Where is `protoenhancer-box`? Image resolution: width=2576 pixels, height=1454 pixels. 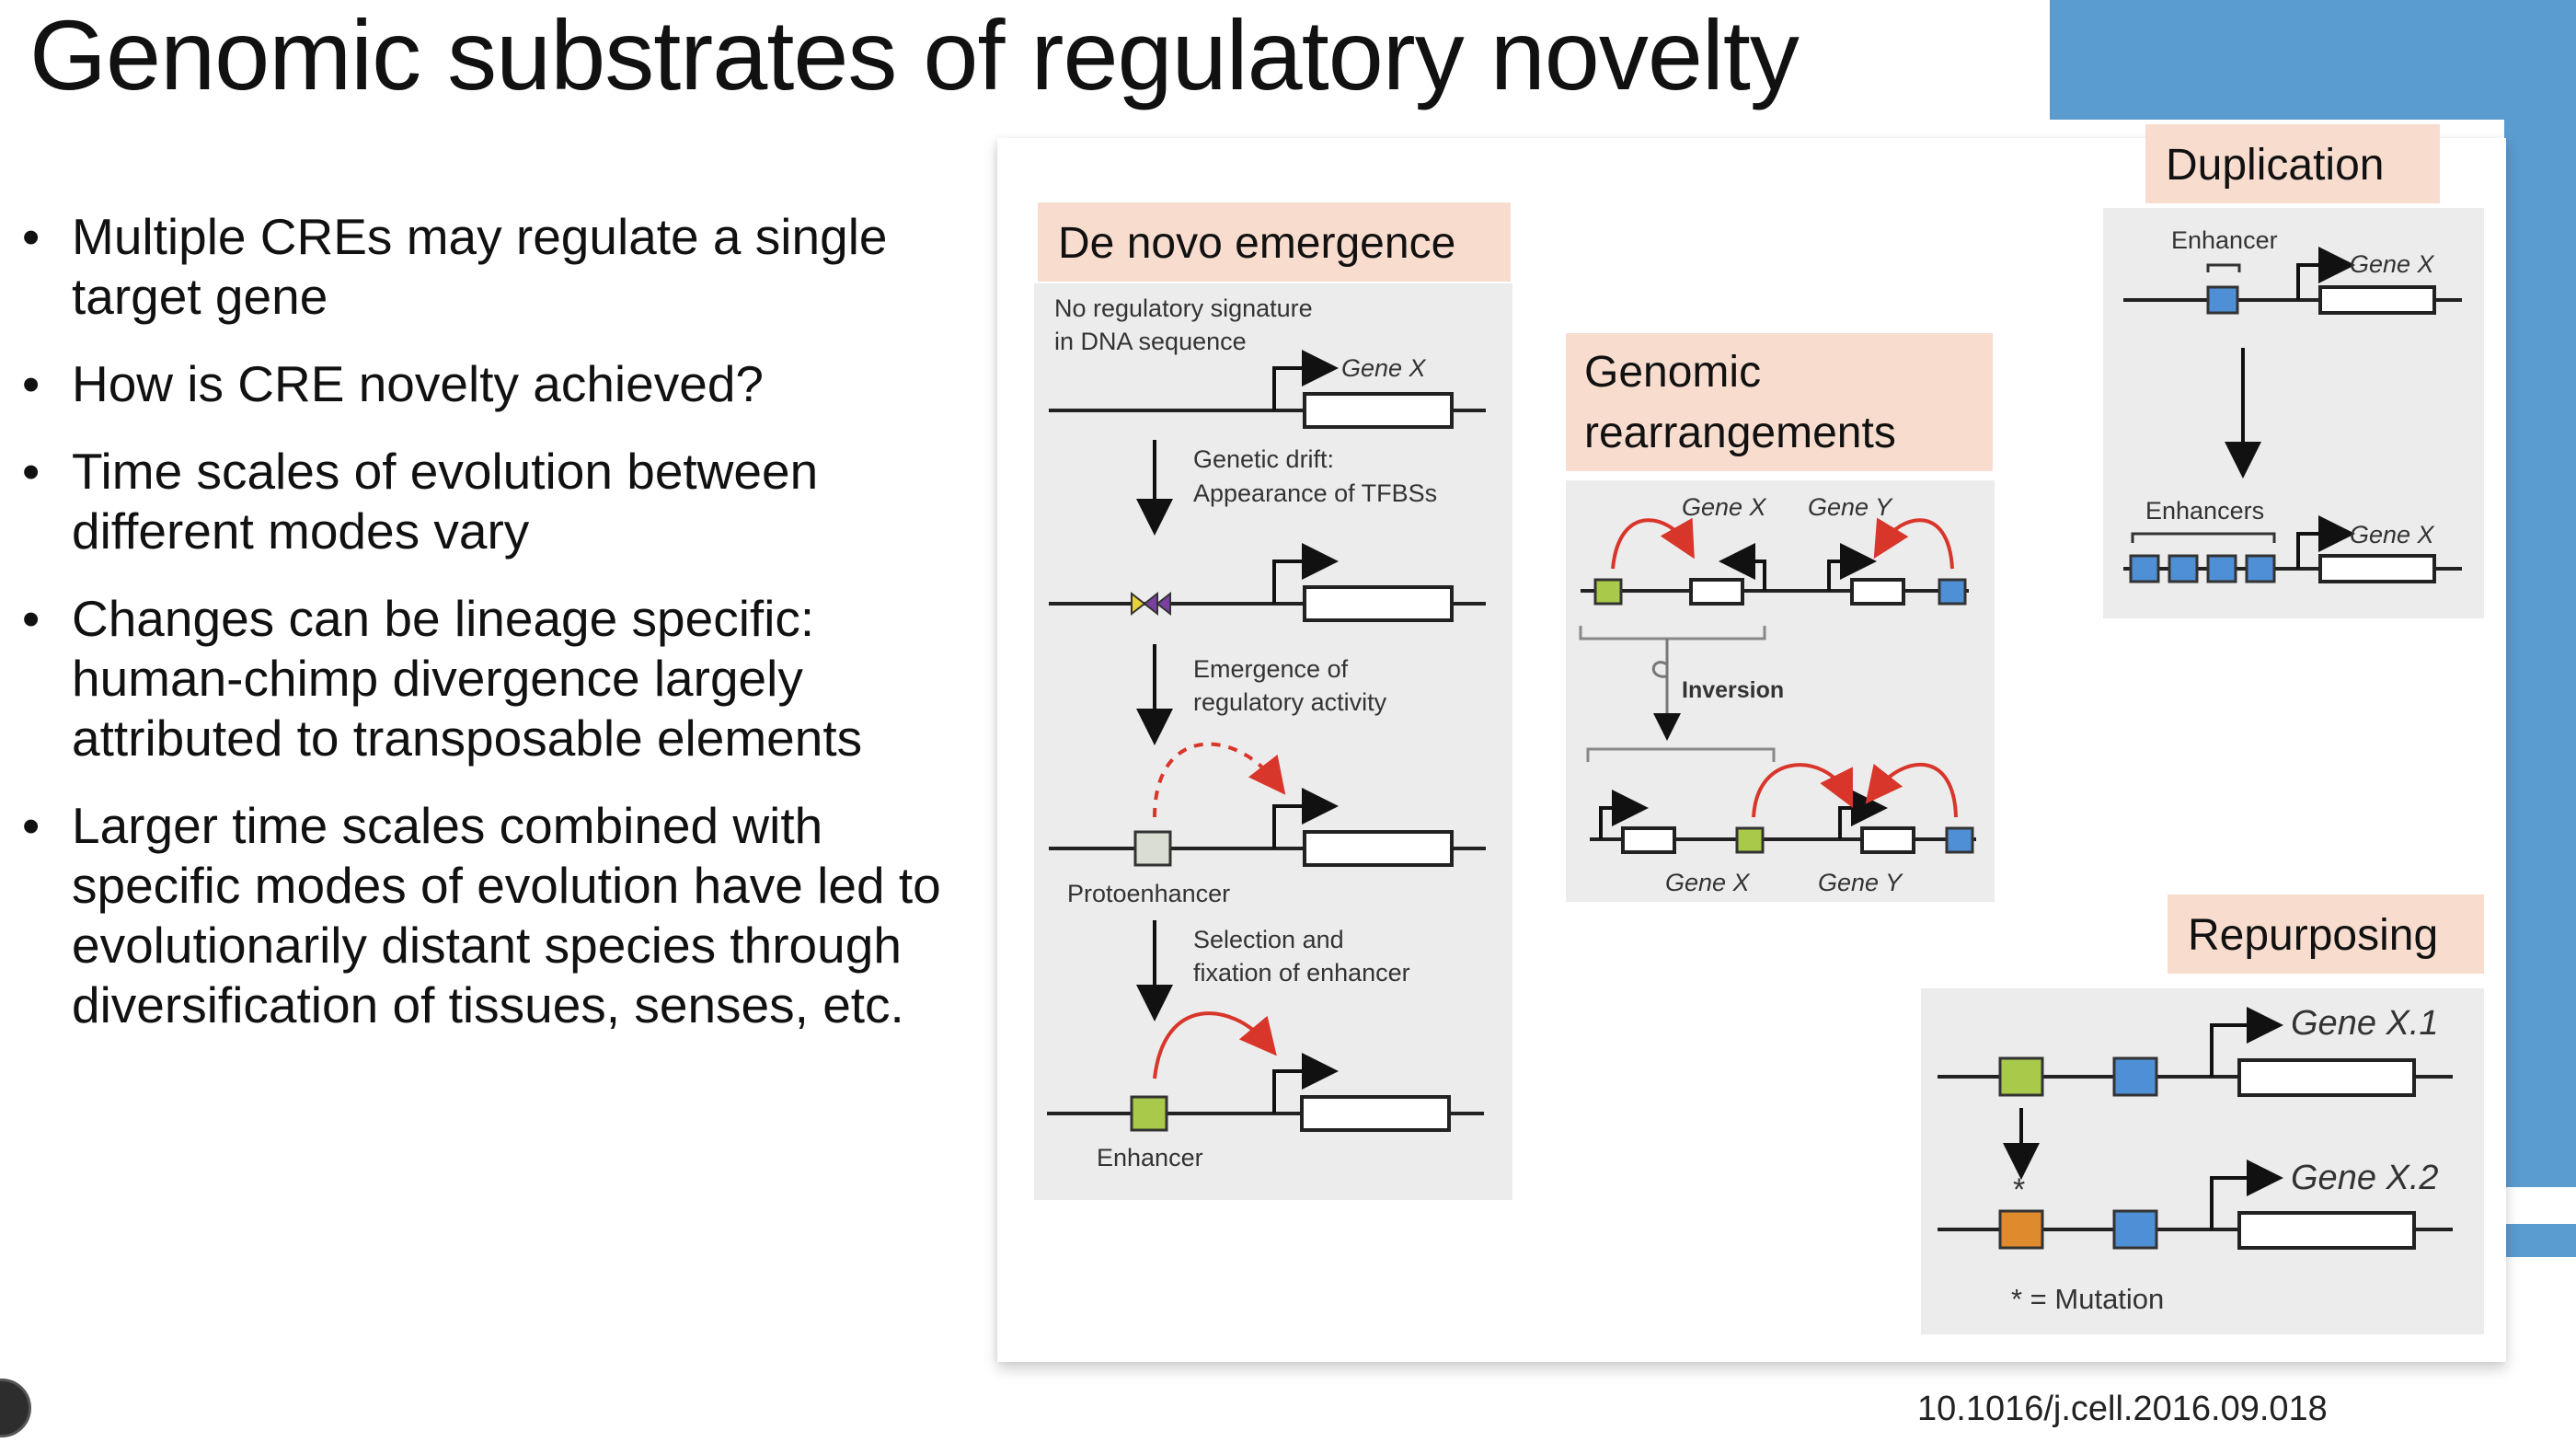
protoenhancer-box is located at coordinates (1152, 848).